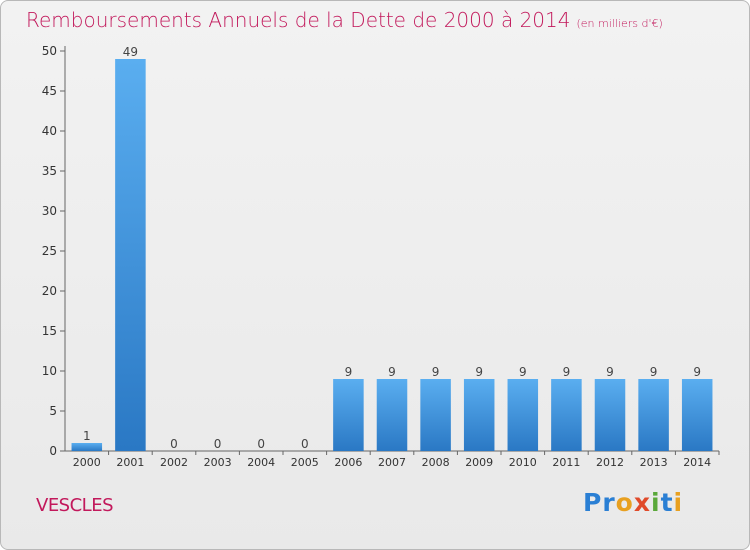 The width and height of the screenshot is (750, 550). What do you see at coordinates (436, 462) in the screenshot?
I see `x-tick-label: 2008` at bounding box center [436, 462].